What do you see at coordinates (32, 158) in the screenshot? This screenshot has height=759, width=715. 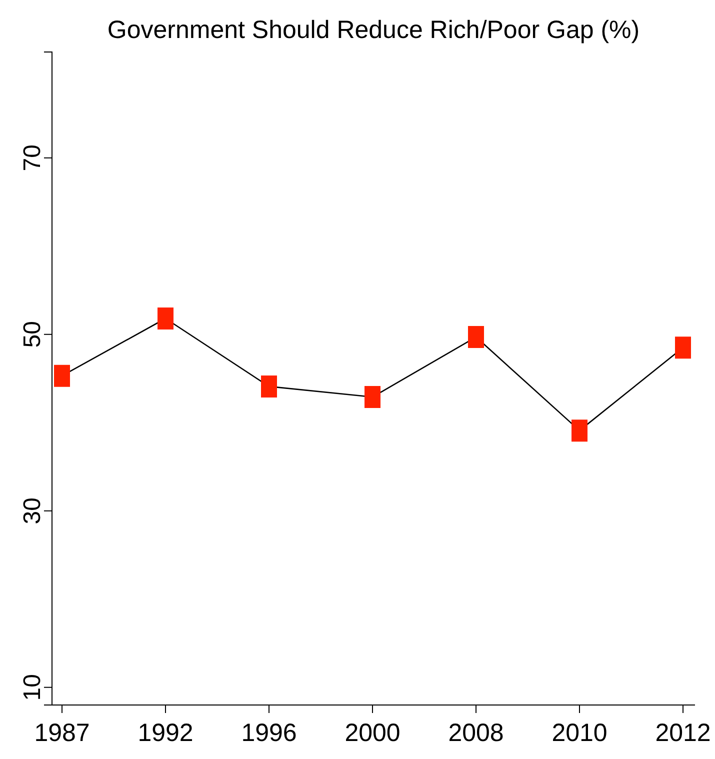 I see `y-tick-label: 70` at bounding box center [32, 158].